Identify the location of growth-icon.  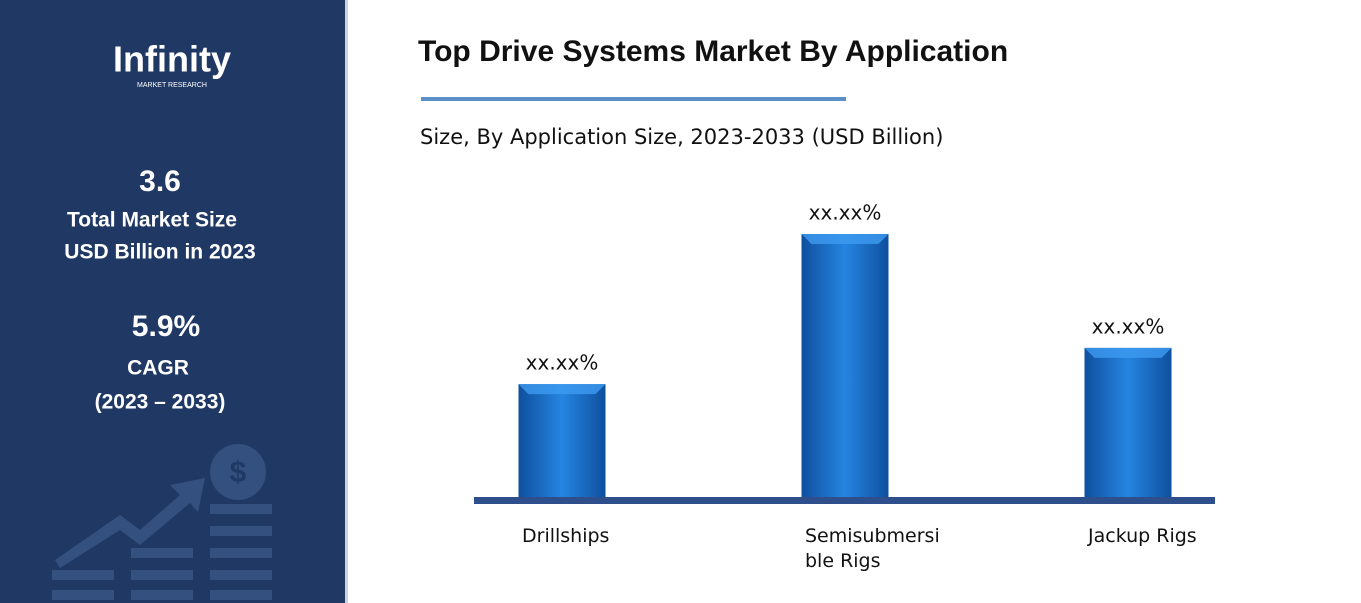
(162, 522).